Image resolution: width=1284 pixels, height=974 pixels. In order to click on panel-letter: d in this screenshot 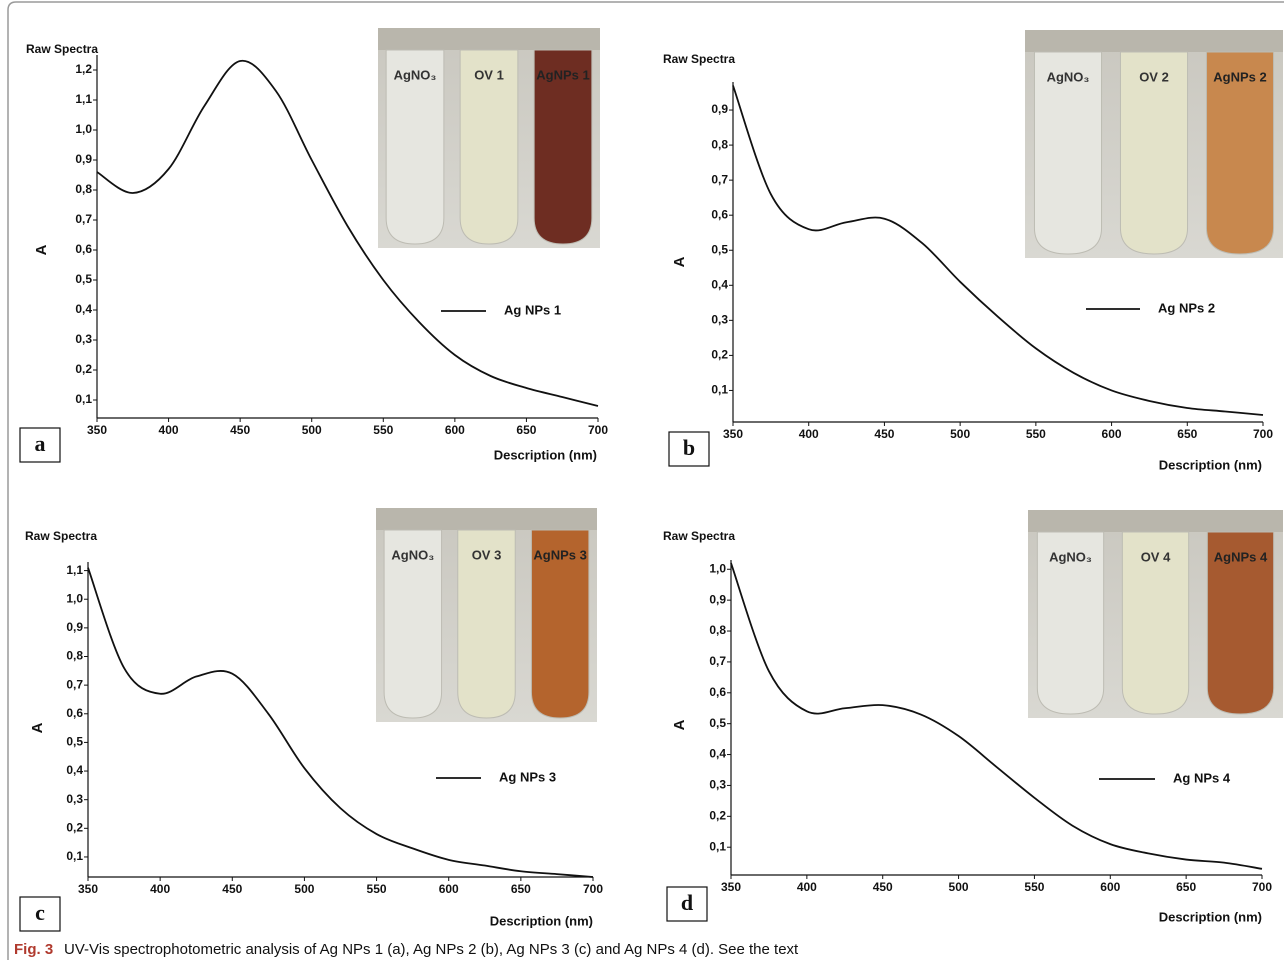, I will do `click(687, 902)`.